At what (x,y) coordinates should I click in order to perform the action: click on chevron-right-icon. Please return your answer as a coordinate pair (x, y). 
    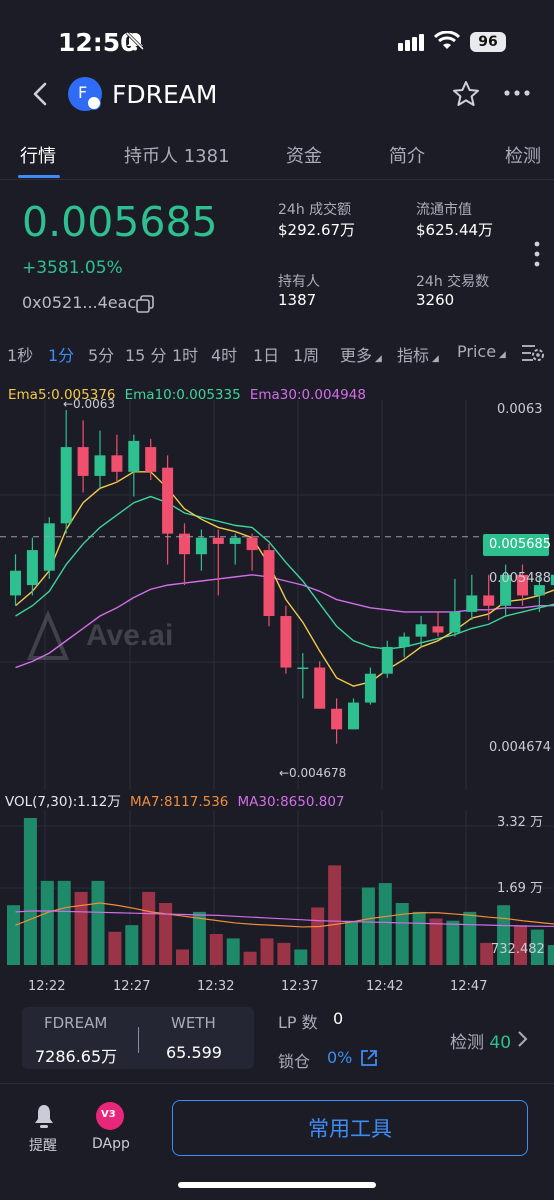
    Looking at the image, I should click on (522, 1039).